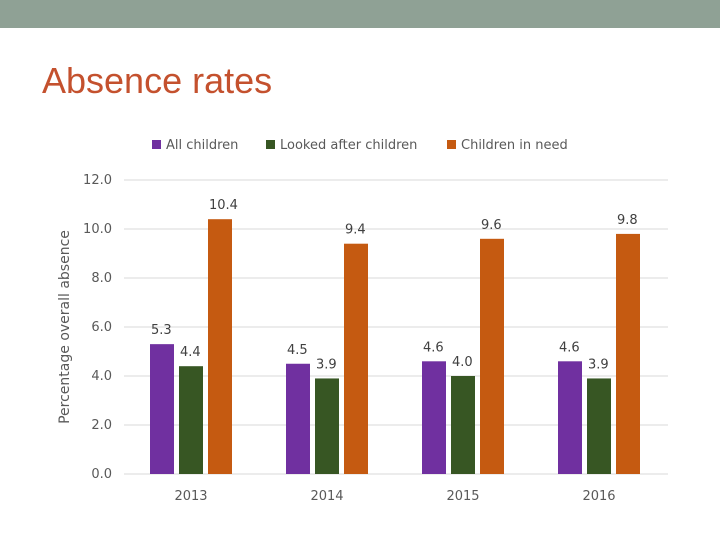 This screenshot has height=540, width=720. I want to click on y-tick-label: 8.0, so click(101, 278).